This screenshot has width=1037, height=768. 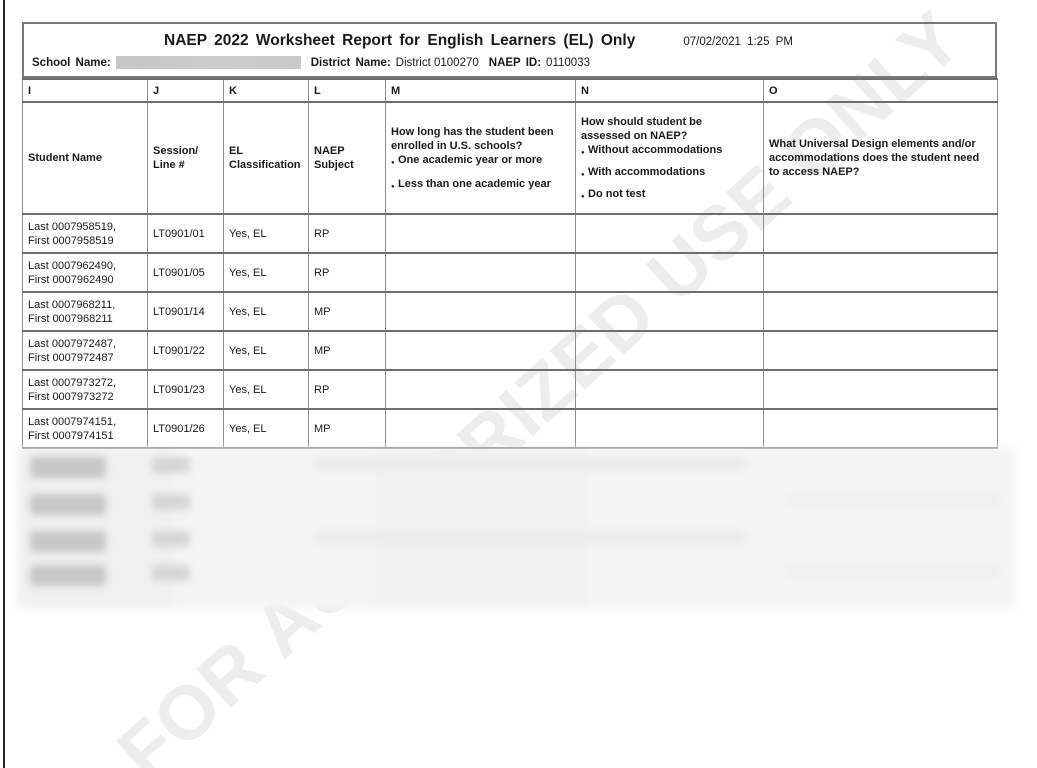 What do you see at coordinates (72, 382) in the screenshot?
I see `student-last-name: Last 0007973272,` at bounding box center [72, 382].